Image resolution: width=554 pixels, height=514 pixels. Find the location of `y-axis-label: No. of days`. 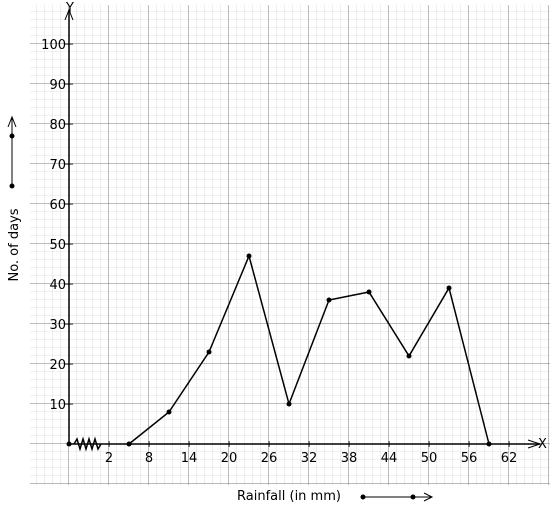

y-axis-label: No. of days is located at coordinates (14, 244).